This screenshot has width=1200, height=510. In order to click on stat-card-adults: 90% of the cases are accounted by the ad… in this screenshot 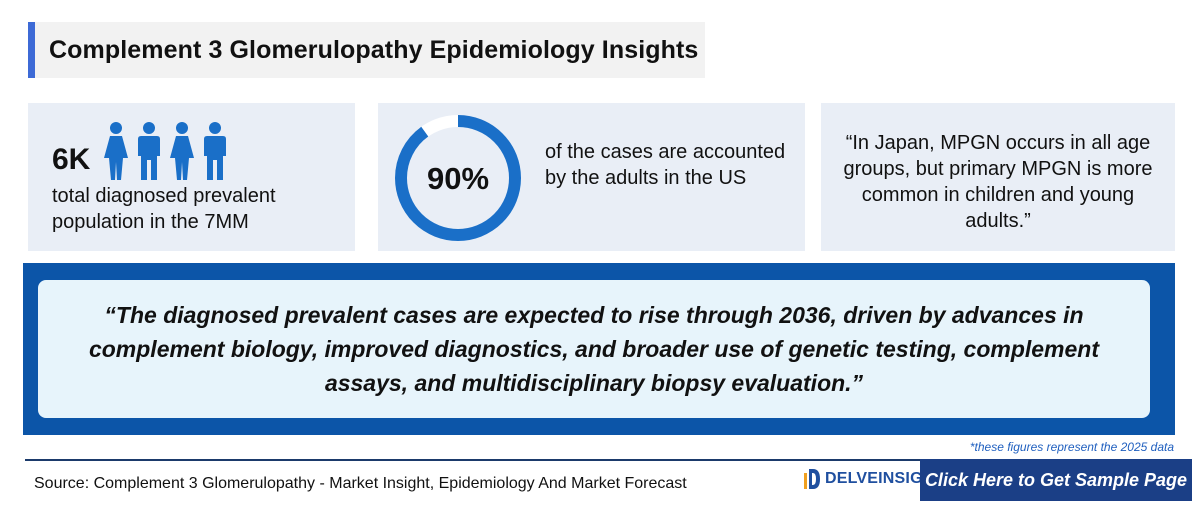, I will do `click(591, 177)`.